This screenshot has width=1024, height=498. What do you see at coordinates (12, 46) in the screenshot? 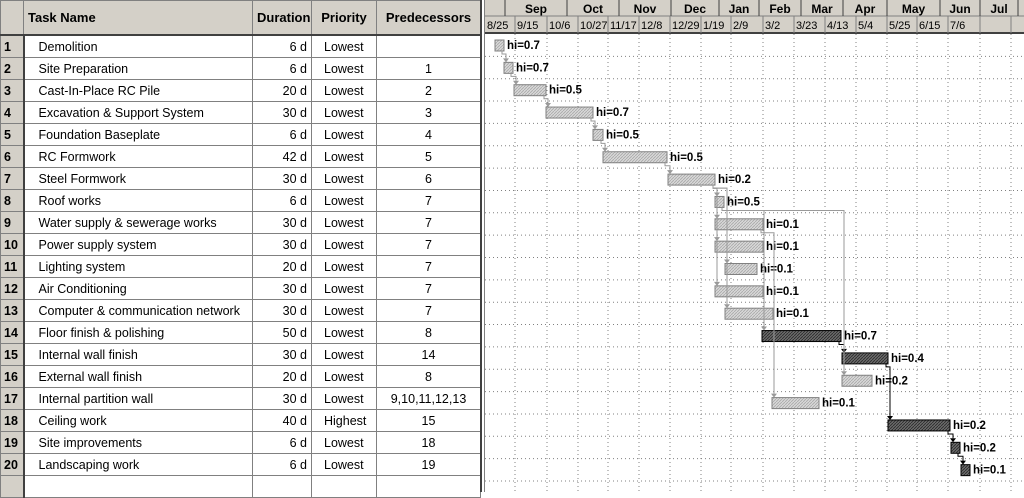
I see `row-number: 1` at bounding box center [12, 46].